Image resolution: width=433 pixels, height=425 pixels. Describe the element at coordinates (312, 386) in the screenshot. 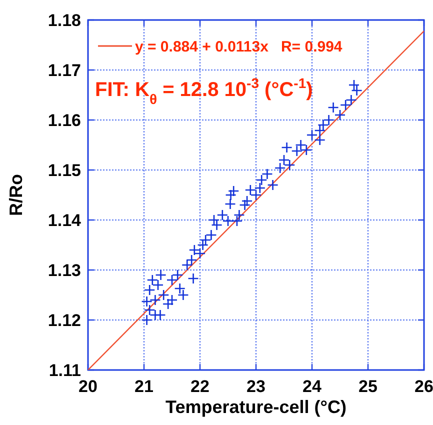

I see `x-tick-label: 24` at that location.